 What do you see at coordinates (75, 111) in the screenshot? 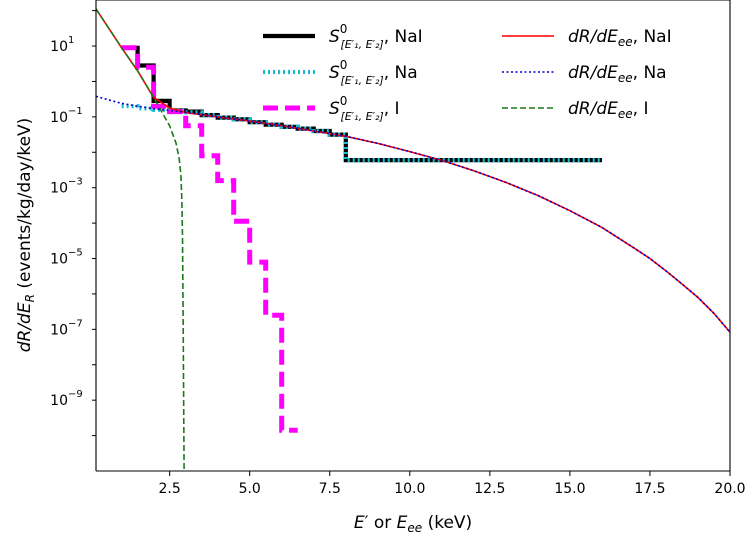
I see `y-tick-exponent: −1` at bounding box center [75, 111].